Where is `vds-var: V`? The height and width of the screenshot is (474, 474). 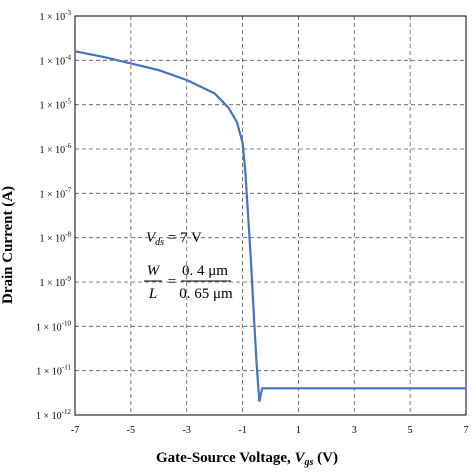
vds-var: V is located at coordinates (151, 238).